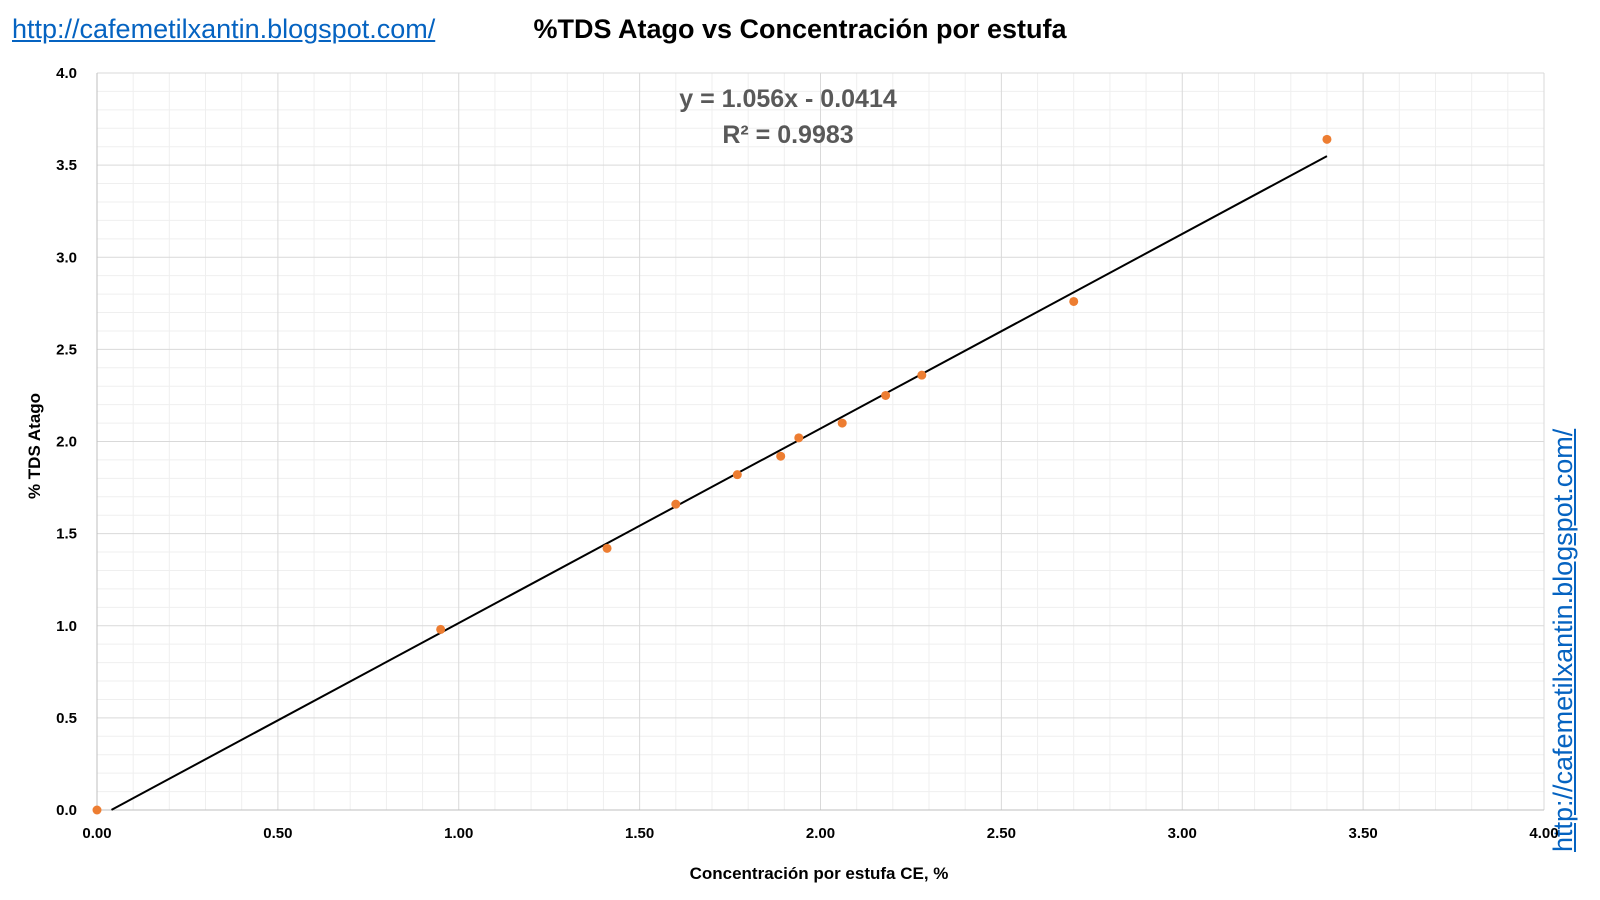  I want to click on x-tick-label: 2.50, so click(1001, 833).